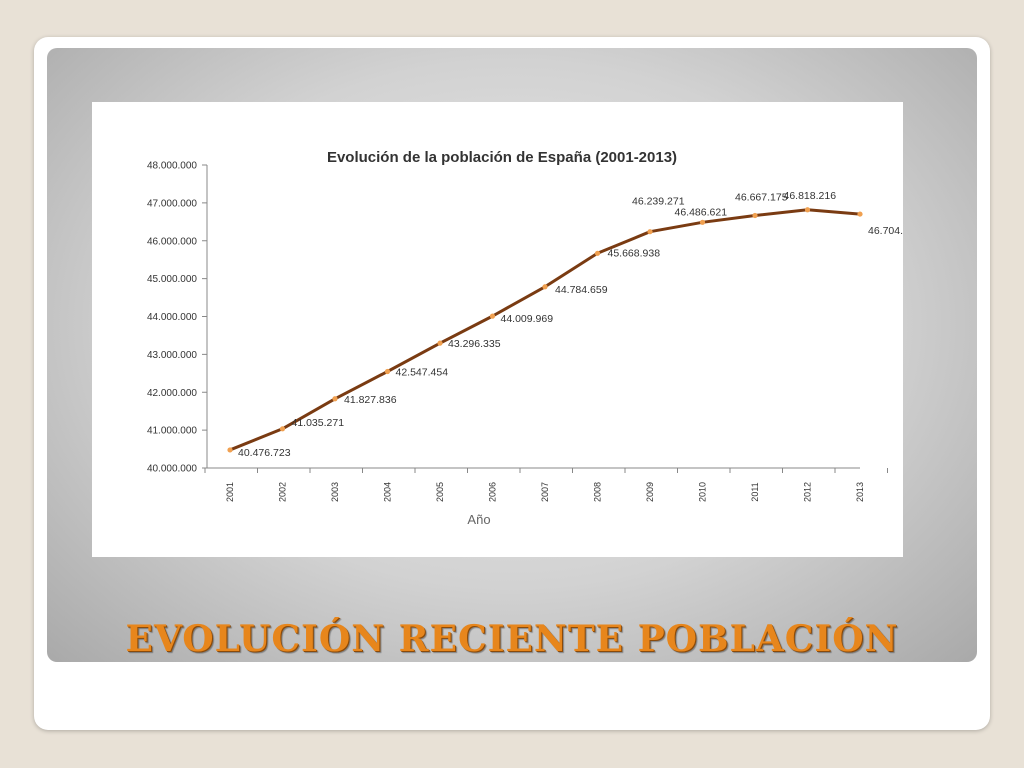 This screenshot has width=1024, height=768. What do you see at coordinates (172, 166) in the screenshot?
I see `y-tick-label: 48.000.000` at bounding box center [172, 166].